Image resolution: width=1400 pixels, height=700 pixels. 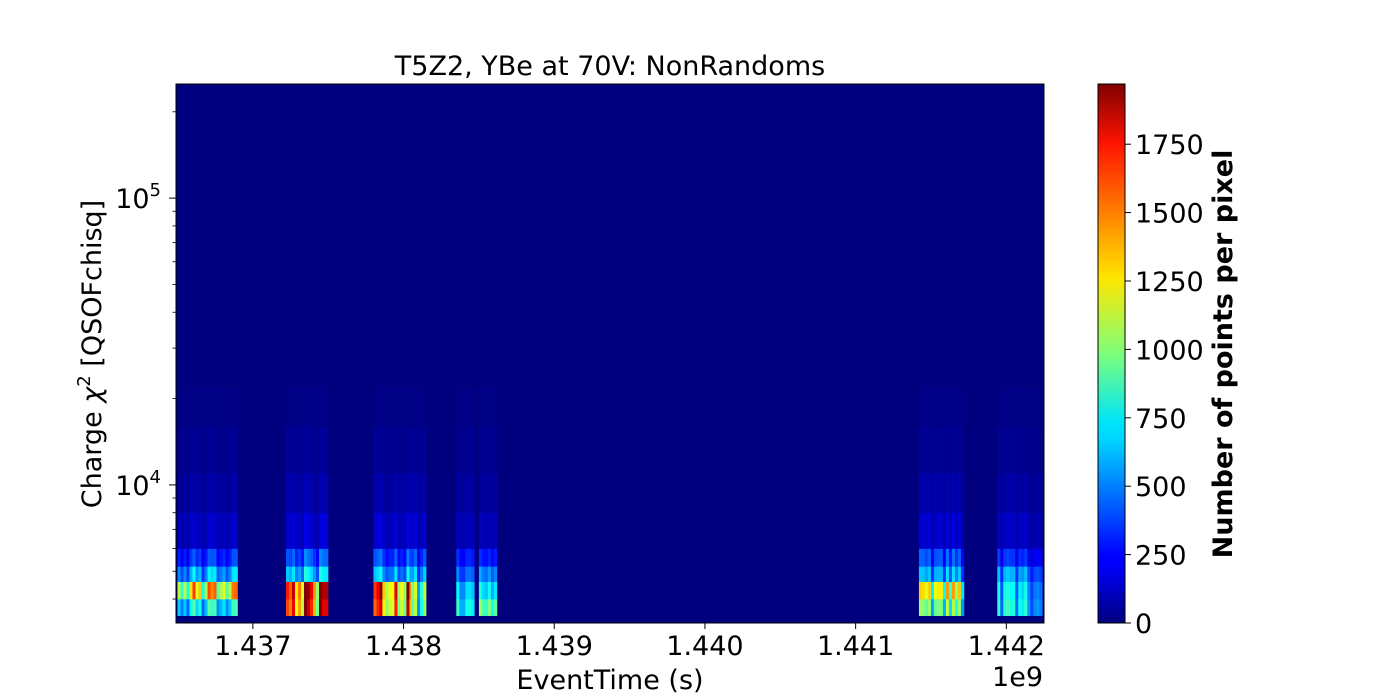 I want to click on y-tick-label: 105, so click(x=138, y=197).